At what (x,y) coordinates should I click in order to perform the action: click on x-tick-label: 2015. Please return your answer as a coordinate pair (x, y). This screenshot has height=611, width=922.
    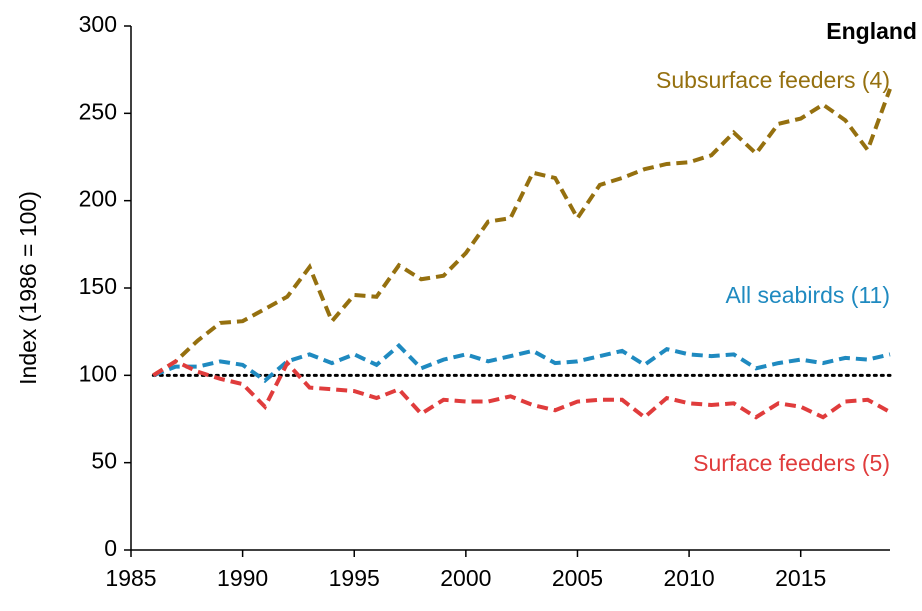
    Looking at the image, I should click on (800, 578).